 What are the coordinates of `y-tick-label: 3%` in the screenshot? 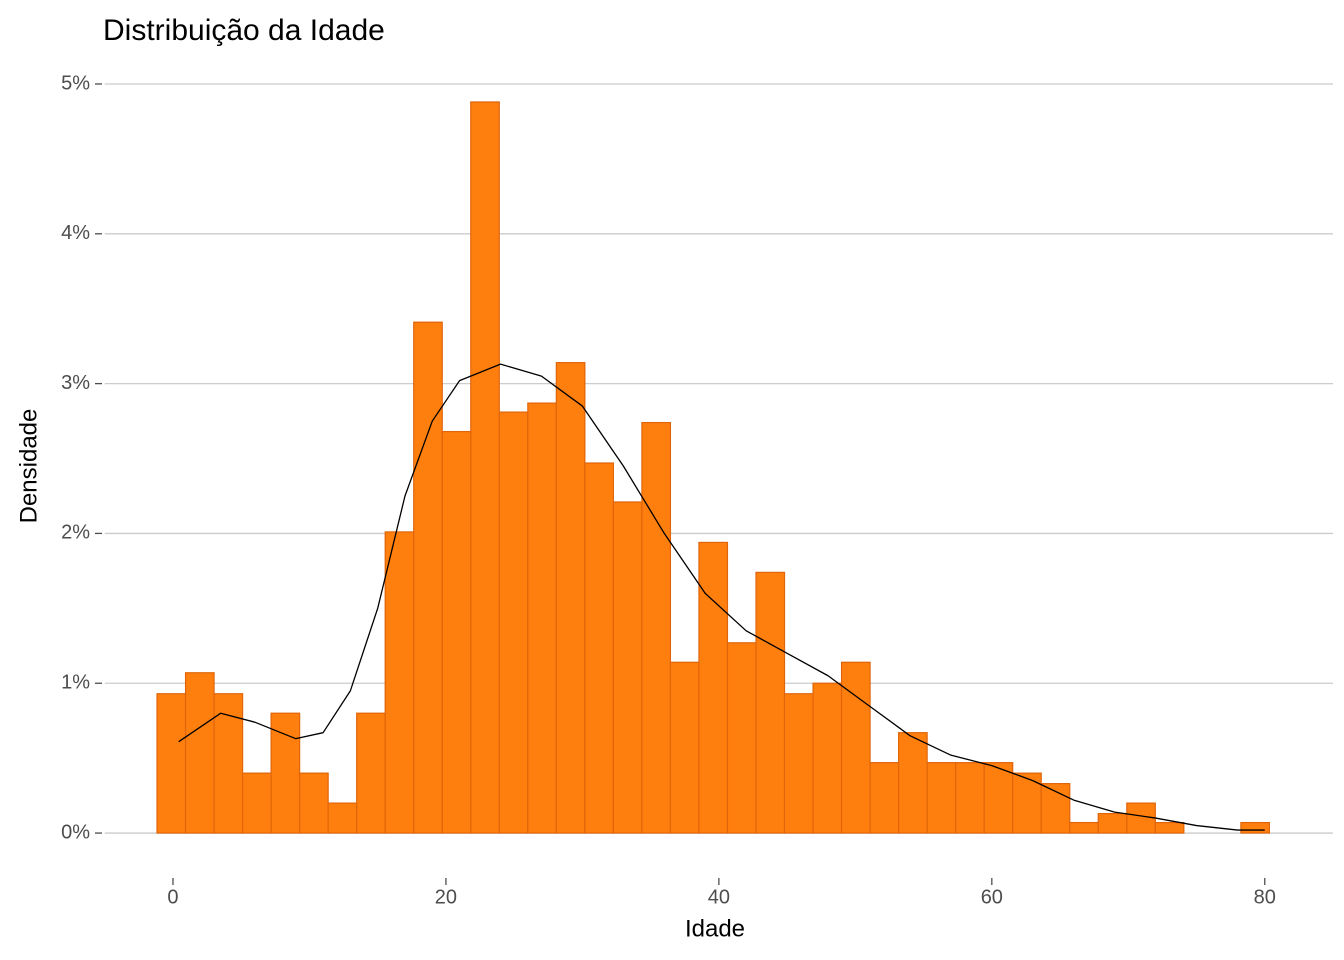 It's located at (75, 383).